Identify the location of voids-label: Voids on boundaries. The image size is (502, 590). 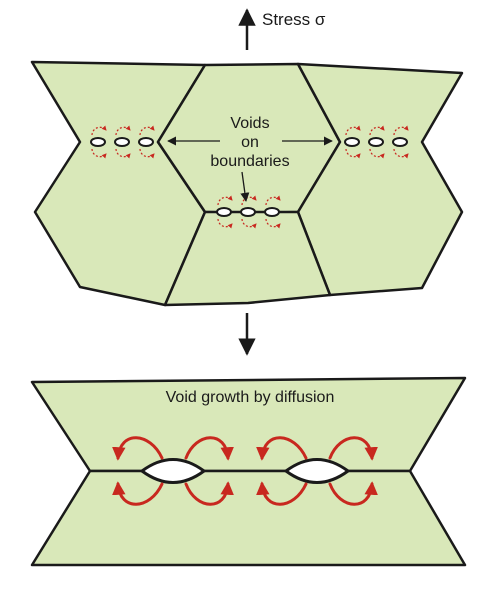
(249, 142).